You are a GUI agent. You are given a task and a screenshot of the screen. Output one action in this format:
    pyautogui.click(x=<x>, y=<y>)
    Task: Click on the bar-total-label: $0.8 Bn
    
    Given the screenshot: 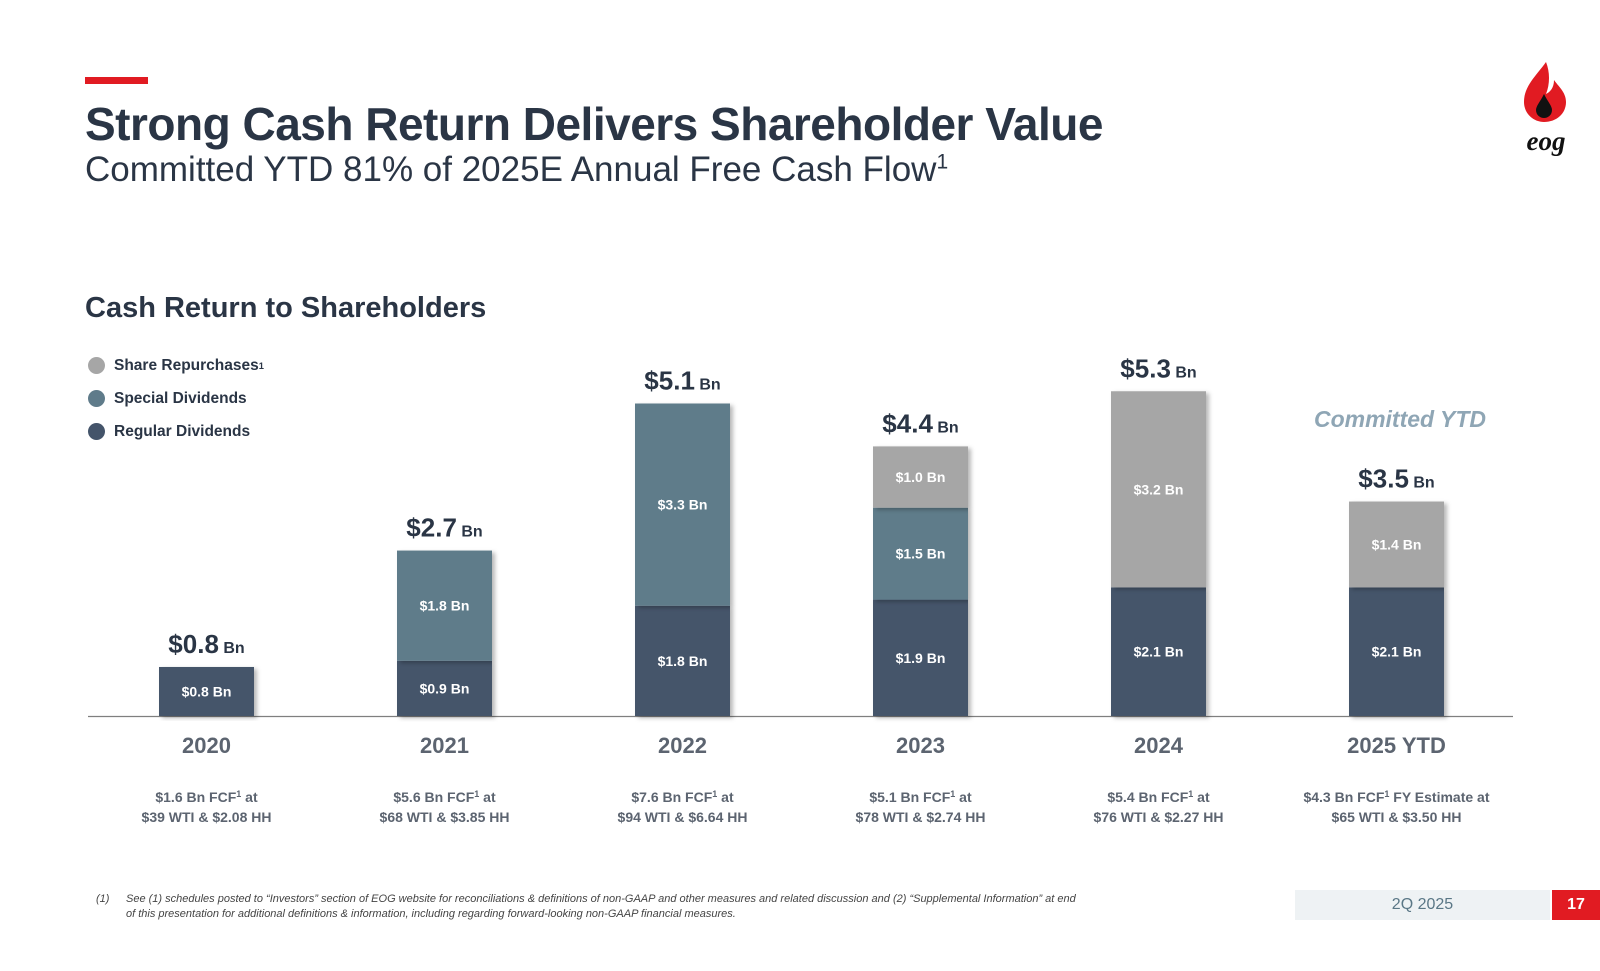 What is the action you would take?
    pyautogui.click(x=206, y=644)
    